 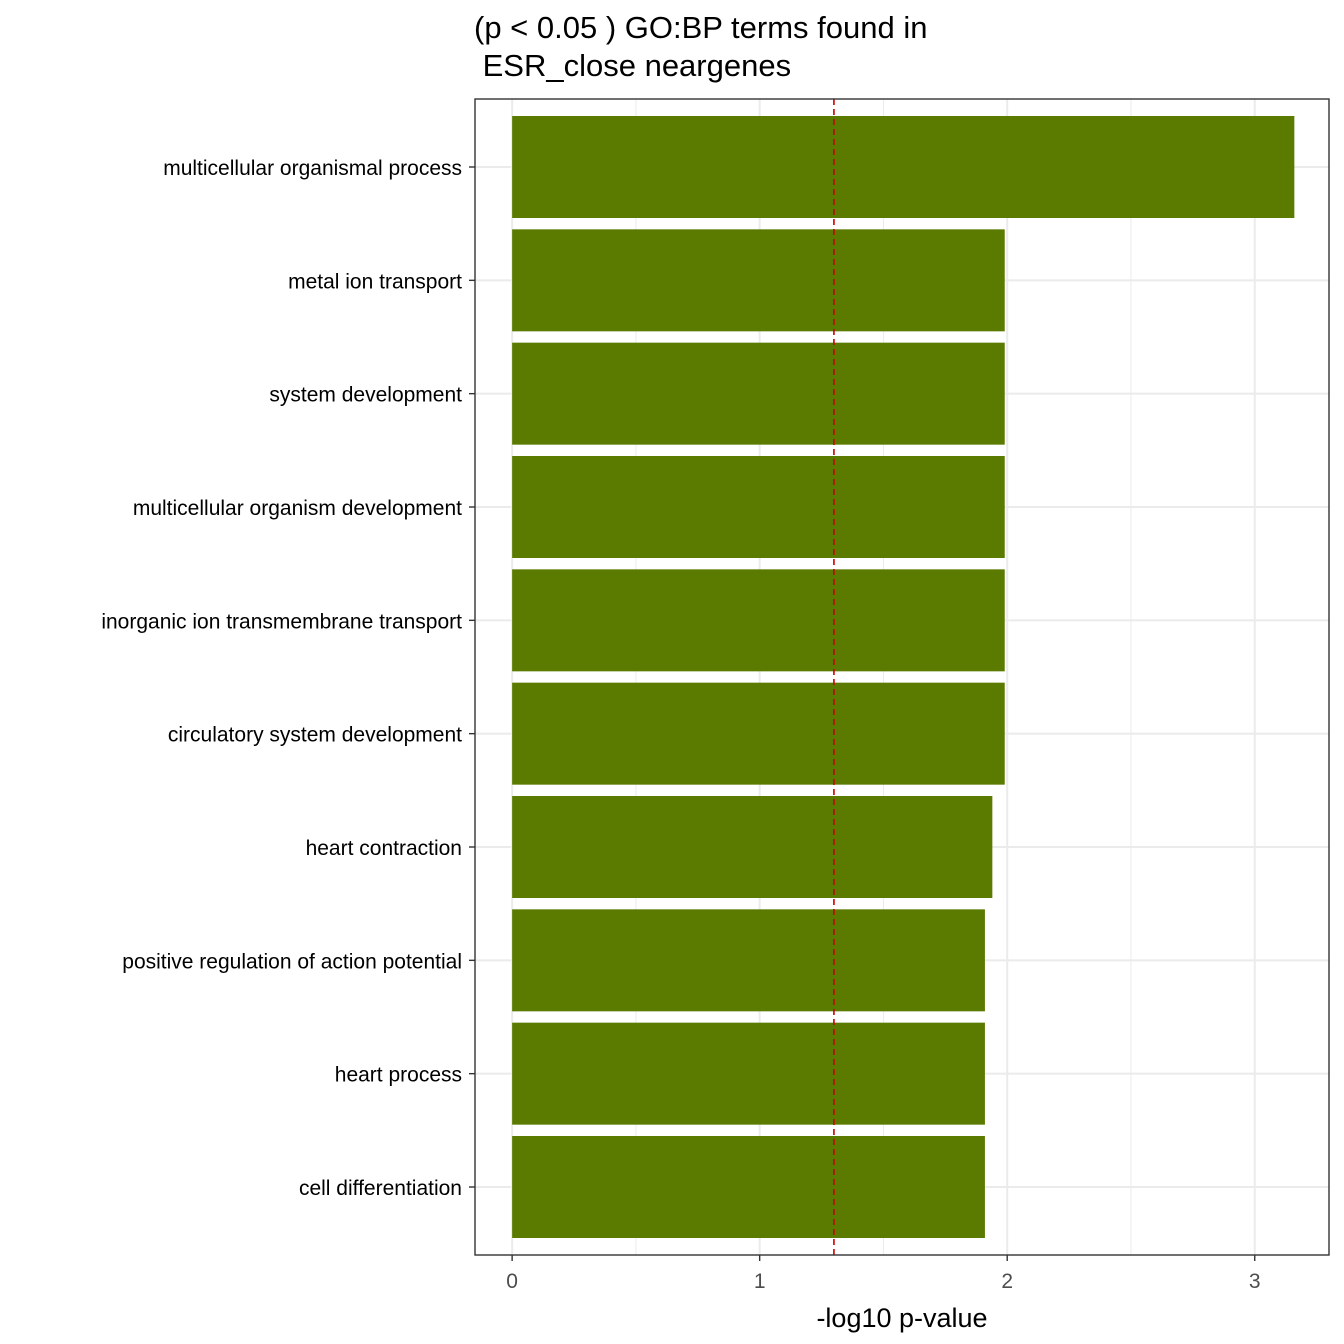 I want to click on y-tick-label: heart contraction, so click(x=384, y=848).